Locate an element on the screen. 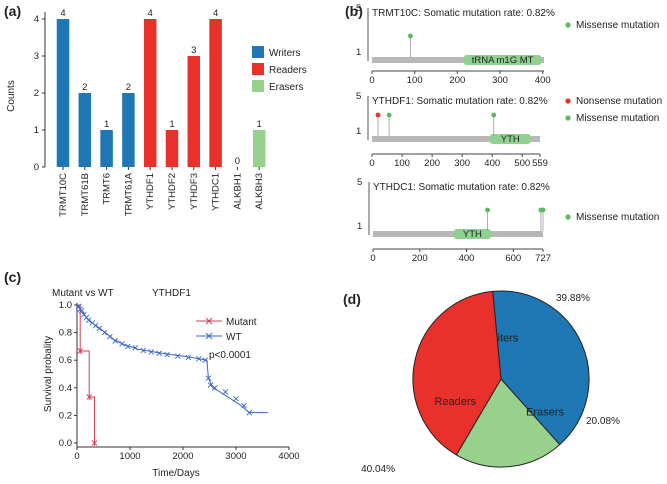 This screenshot has width=667, height=484. bar-ythdc1 is located at coordinates (215, 93).